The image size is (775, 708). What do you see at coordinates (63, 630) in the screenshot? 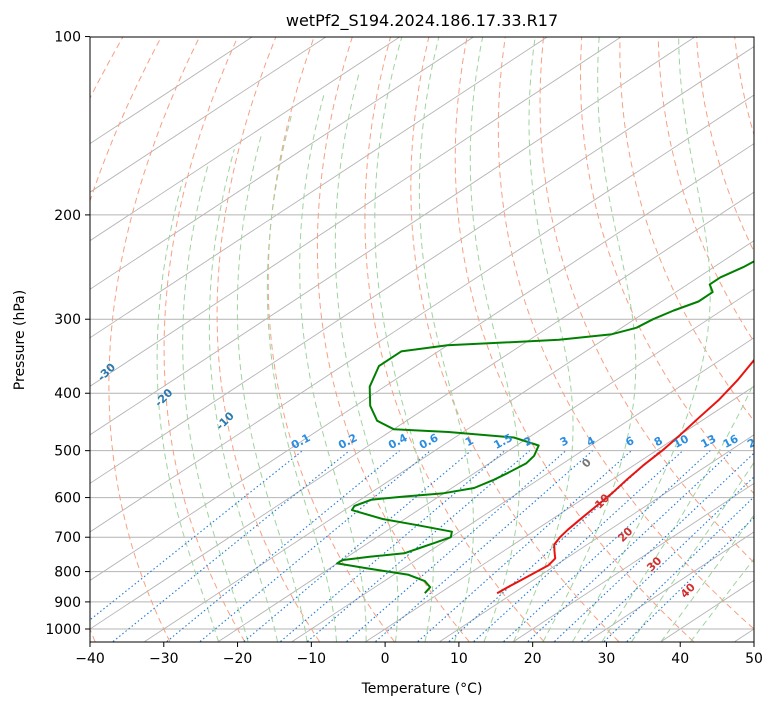
I see `y-tick-label: 1000` at bounding box center [63, 630].